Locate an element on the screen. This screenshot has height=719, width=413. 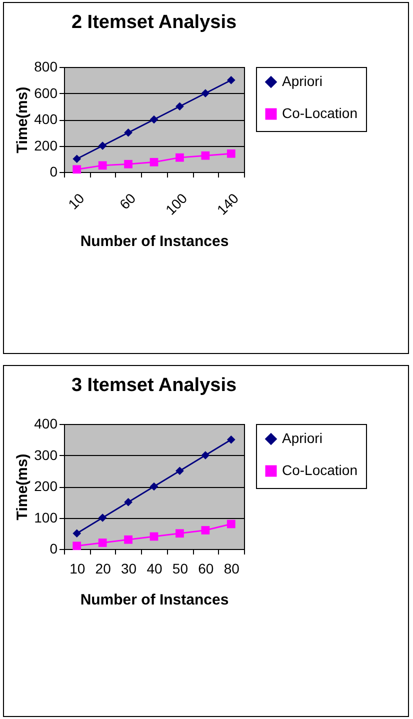
x-tick-label: 50 is located at coordinates (180, 568).